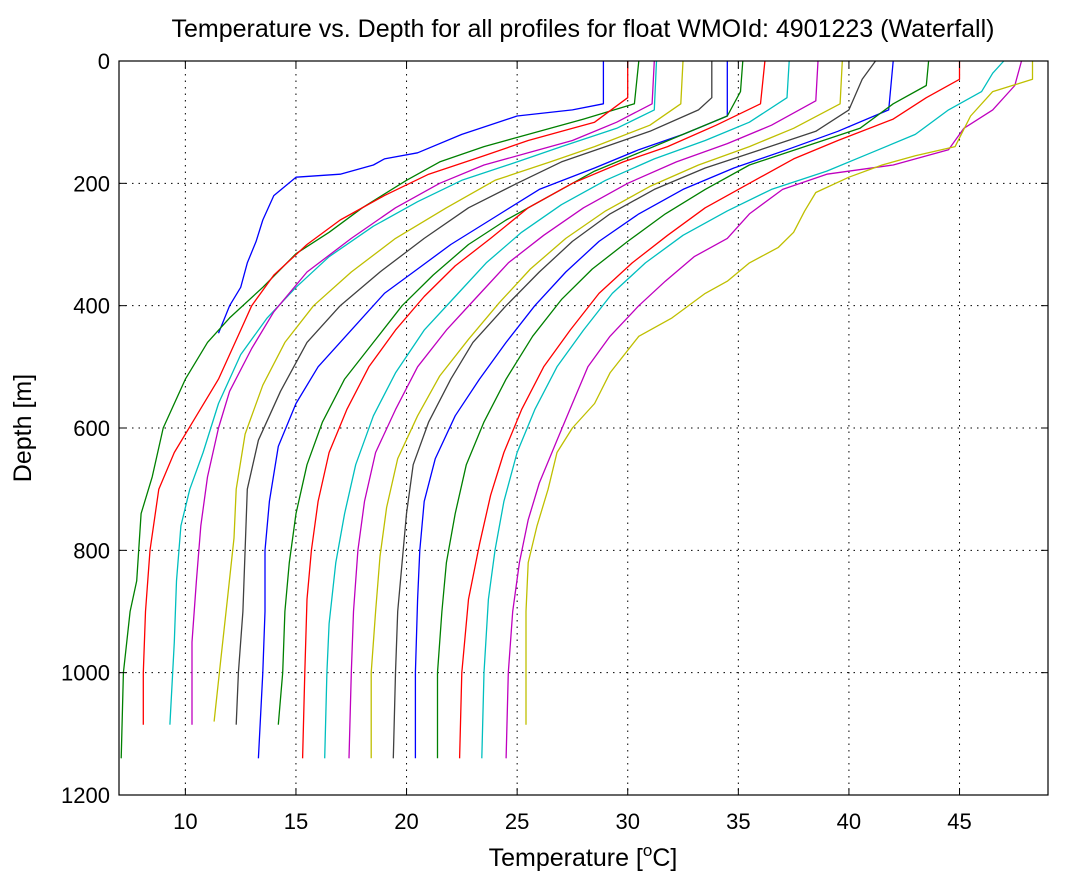 This screenshot has width=1071, height=879. I want to click on x-axis-label-prefix: Temperature [, so click(566, 858).